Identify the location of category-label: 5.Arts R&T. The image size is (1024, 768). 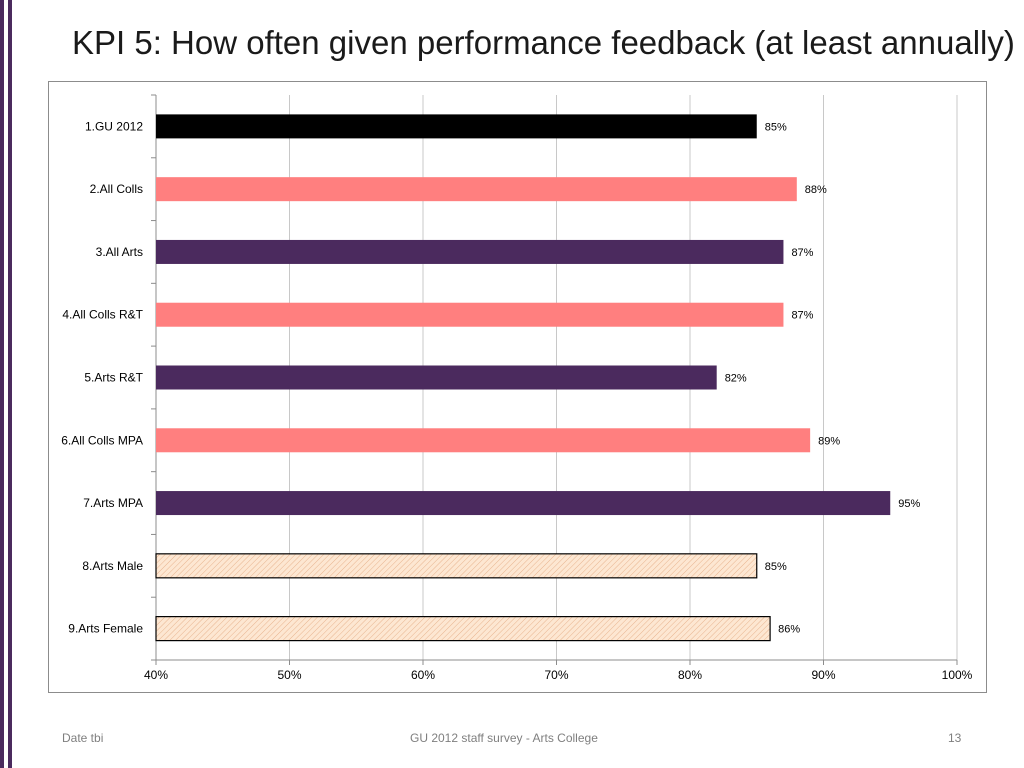
(113, 378).